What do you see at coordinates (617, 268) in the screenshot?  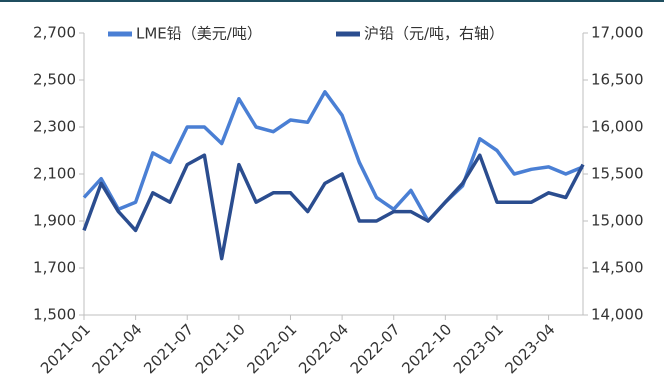 I see `y2-tick-label: 14,500` at bounding box center [617, 268].